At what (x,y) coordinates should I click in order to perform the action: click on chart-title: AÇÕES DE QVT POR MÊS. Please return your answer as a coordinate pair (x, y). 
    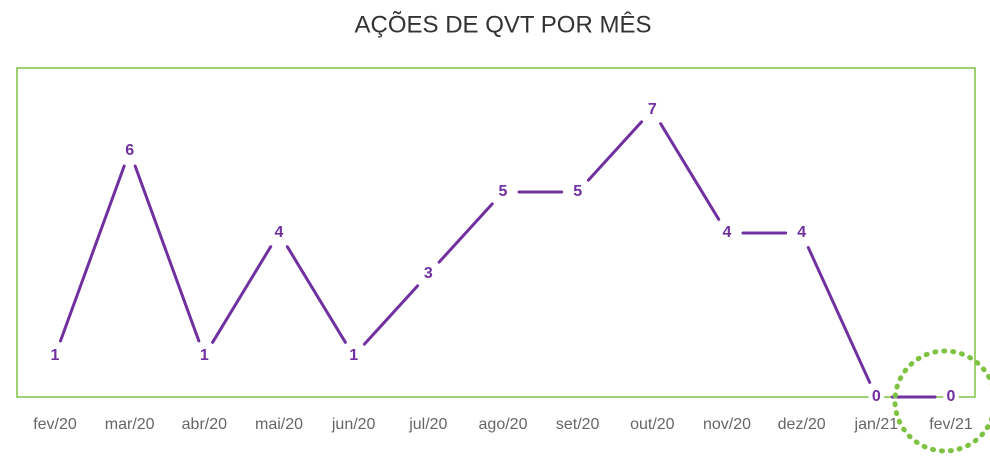
    Looking at the image, I should click on (503, 24).